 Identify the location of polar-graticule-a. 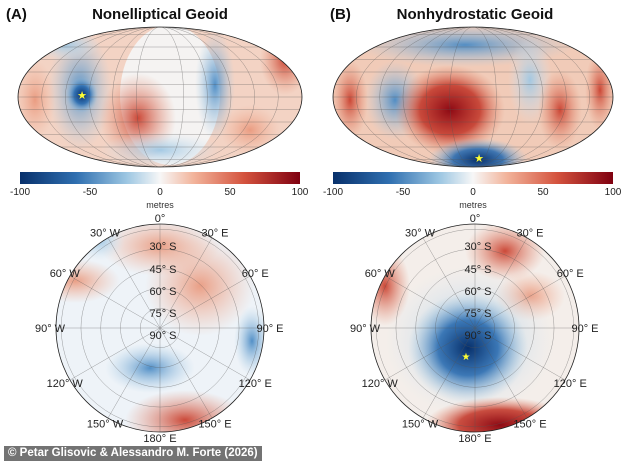
(160, 328).